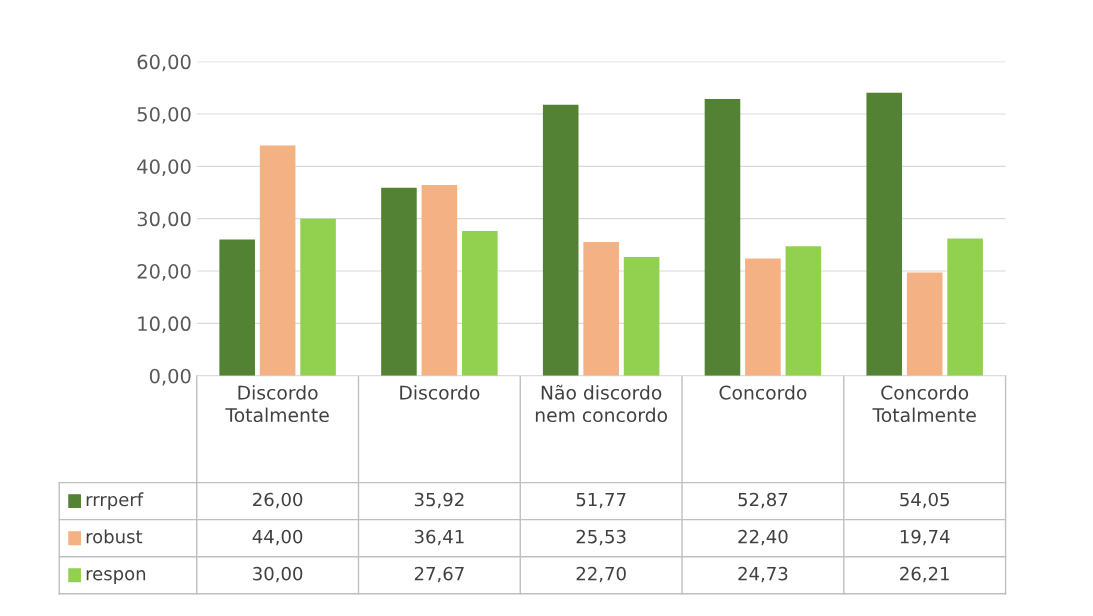 This screenshot has width=1093, height=616. Describe the element at coordinates (601, 500) in the screenshot. I see `data-label: 51,77` at that location.